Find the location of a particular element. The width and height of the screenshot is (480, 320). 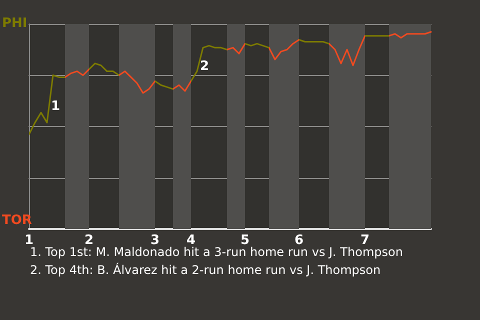

x-tick-label: 3 is located at coordinates (155, 240).